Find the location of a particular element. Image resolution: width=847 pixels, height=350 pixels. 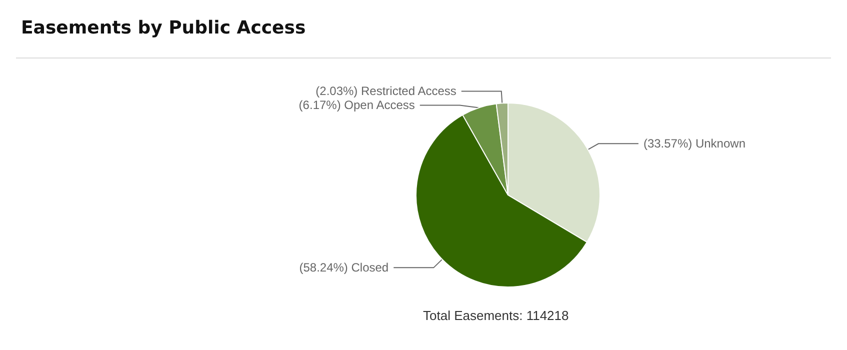

slice-label: (33.57%) Unknown is located at coordinates (694, 143).